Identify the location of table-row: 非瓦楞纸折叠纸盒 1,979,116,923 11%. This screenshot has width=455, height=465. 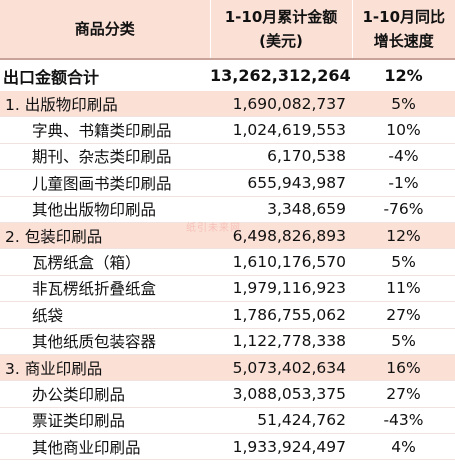
(227, 289).